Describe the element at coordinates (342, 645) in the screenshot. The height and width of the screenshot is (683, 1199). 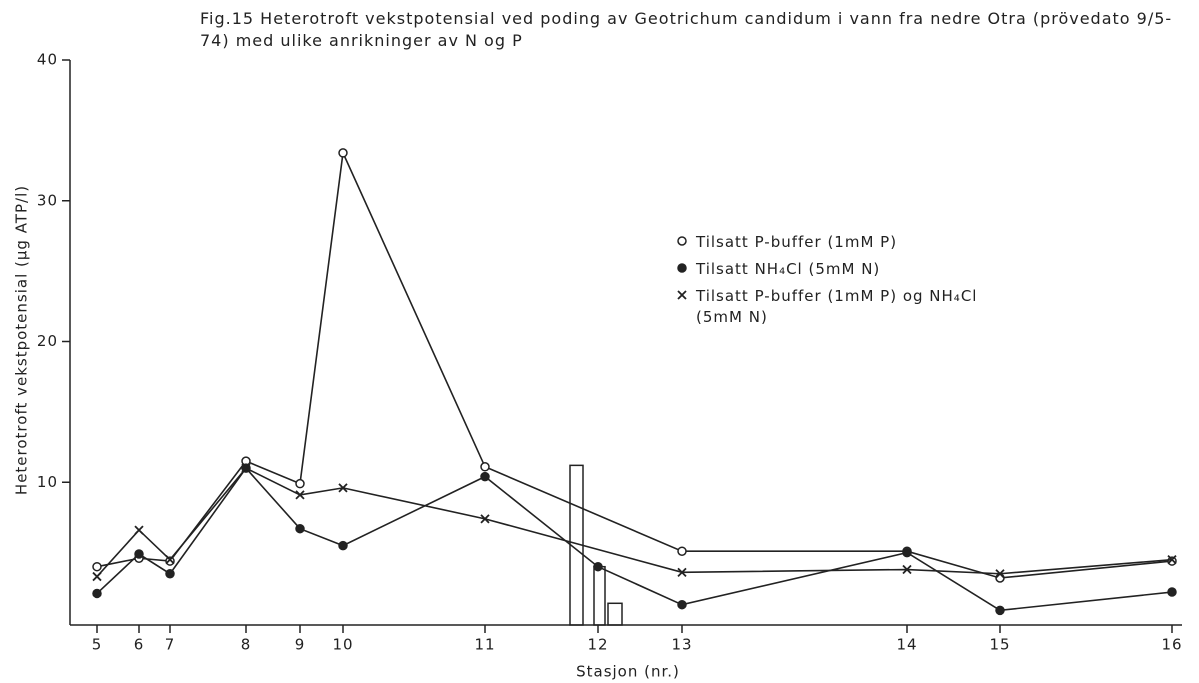
I see `x-tick-label: 10` at that location.